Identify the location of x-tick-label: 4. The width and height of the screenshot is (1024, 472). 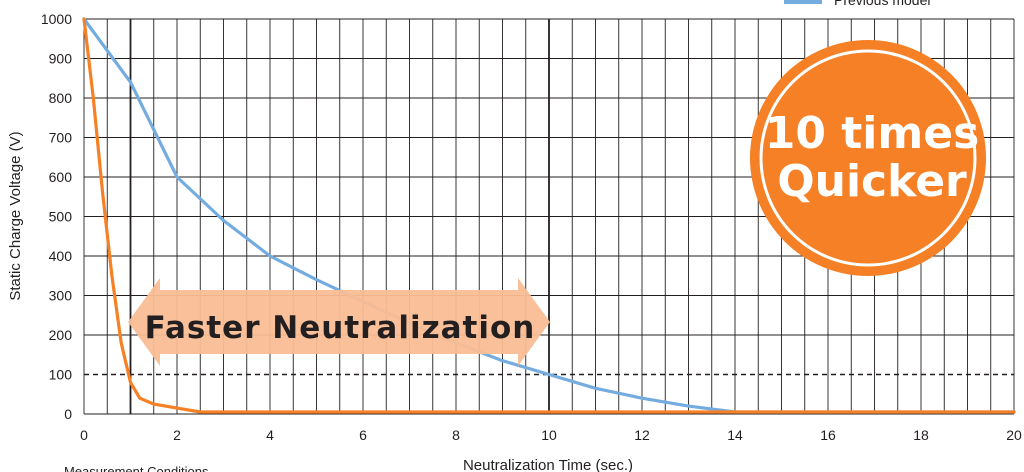
(270, 435).